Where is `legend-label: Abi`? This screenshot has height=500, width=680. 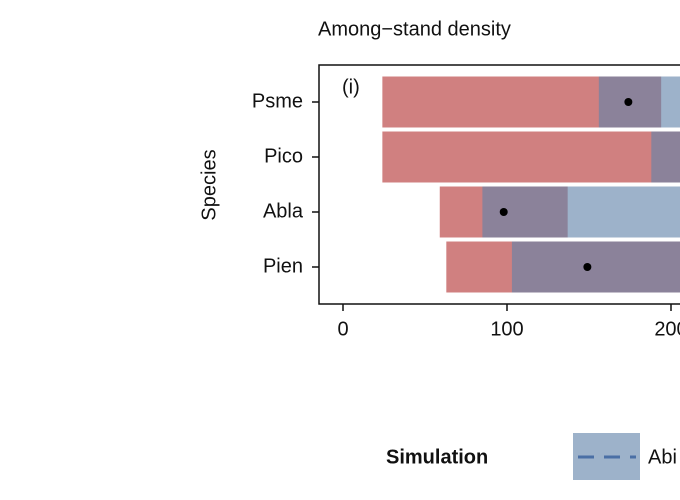
legend-label: Abi is located at coordinates (662, 457).